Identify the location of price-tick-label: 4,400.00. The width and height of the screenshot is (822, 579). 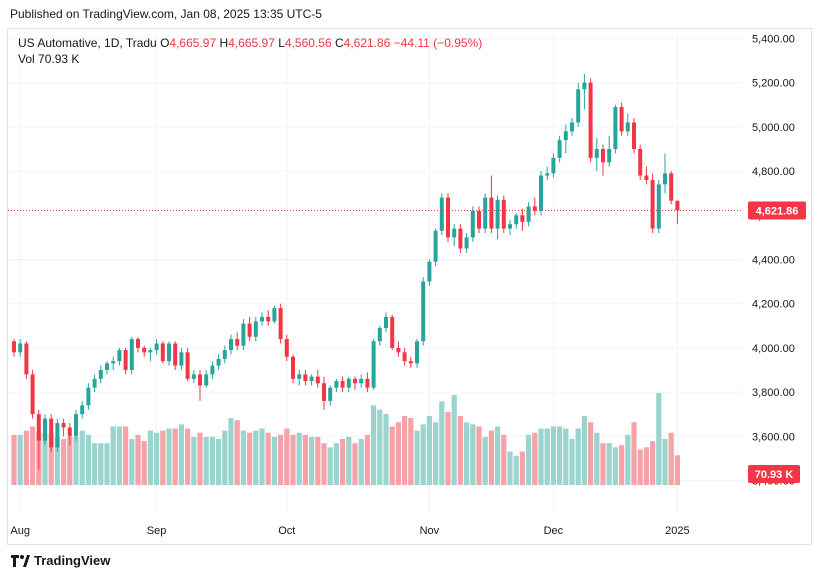
(773, 261).